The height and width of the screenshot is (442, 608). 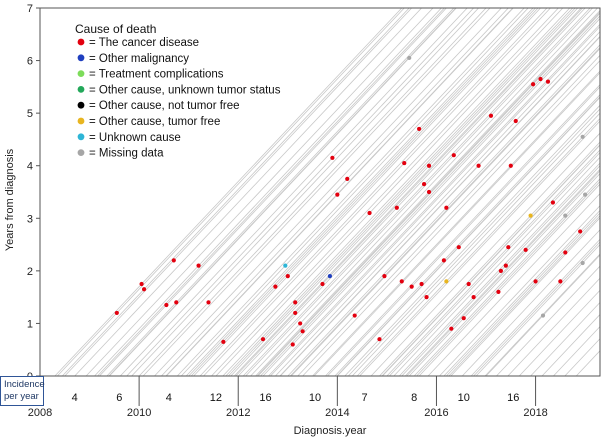 I want to click on incidence-label-box: Incidence per year, so click(x=22, y=391).